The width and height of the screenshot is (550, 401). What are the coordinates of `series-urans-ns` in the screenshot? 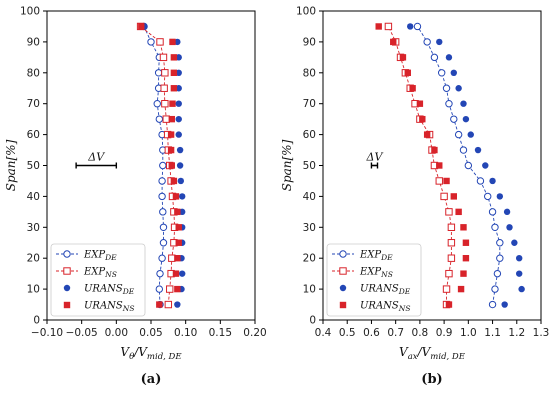 It's located at (160, 165).